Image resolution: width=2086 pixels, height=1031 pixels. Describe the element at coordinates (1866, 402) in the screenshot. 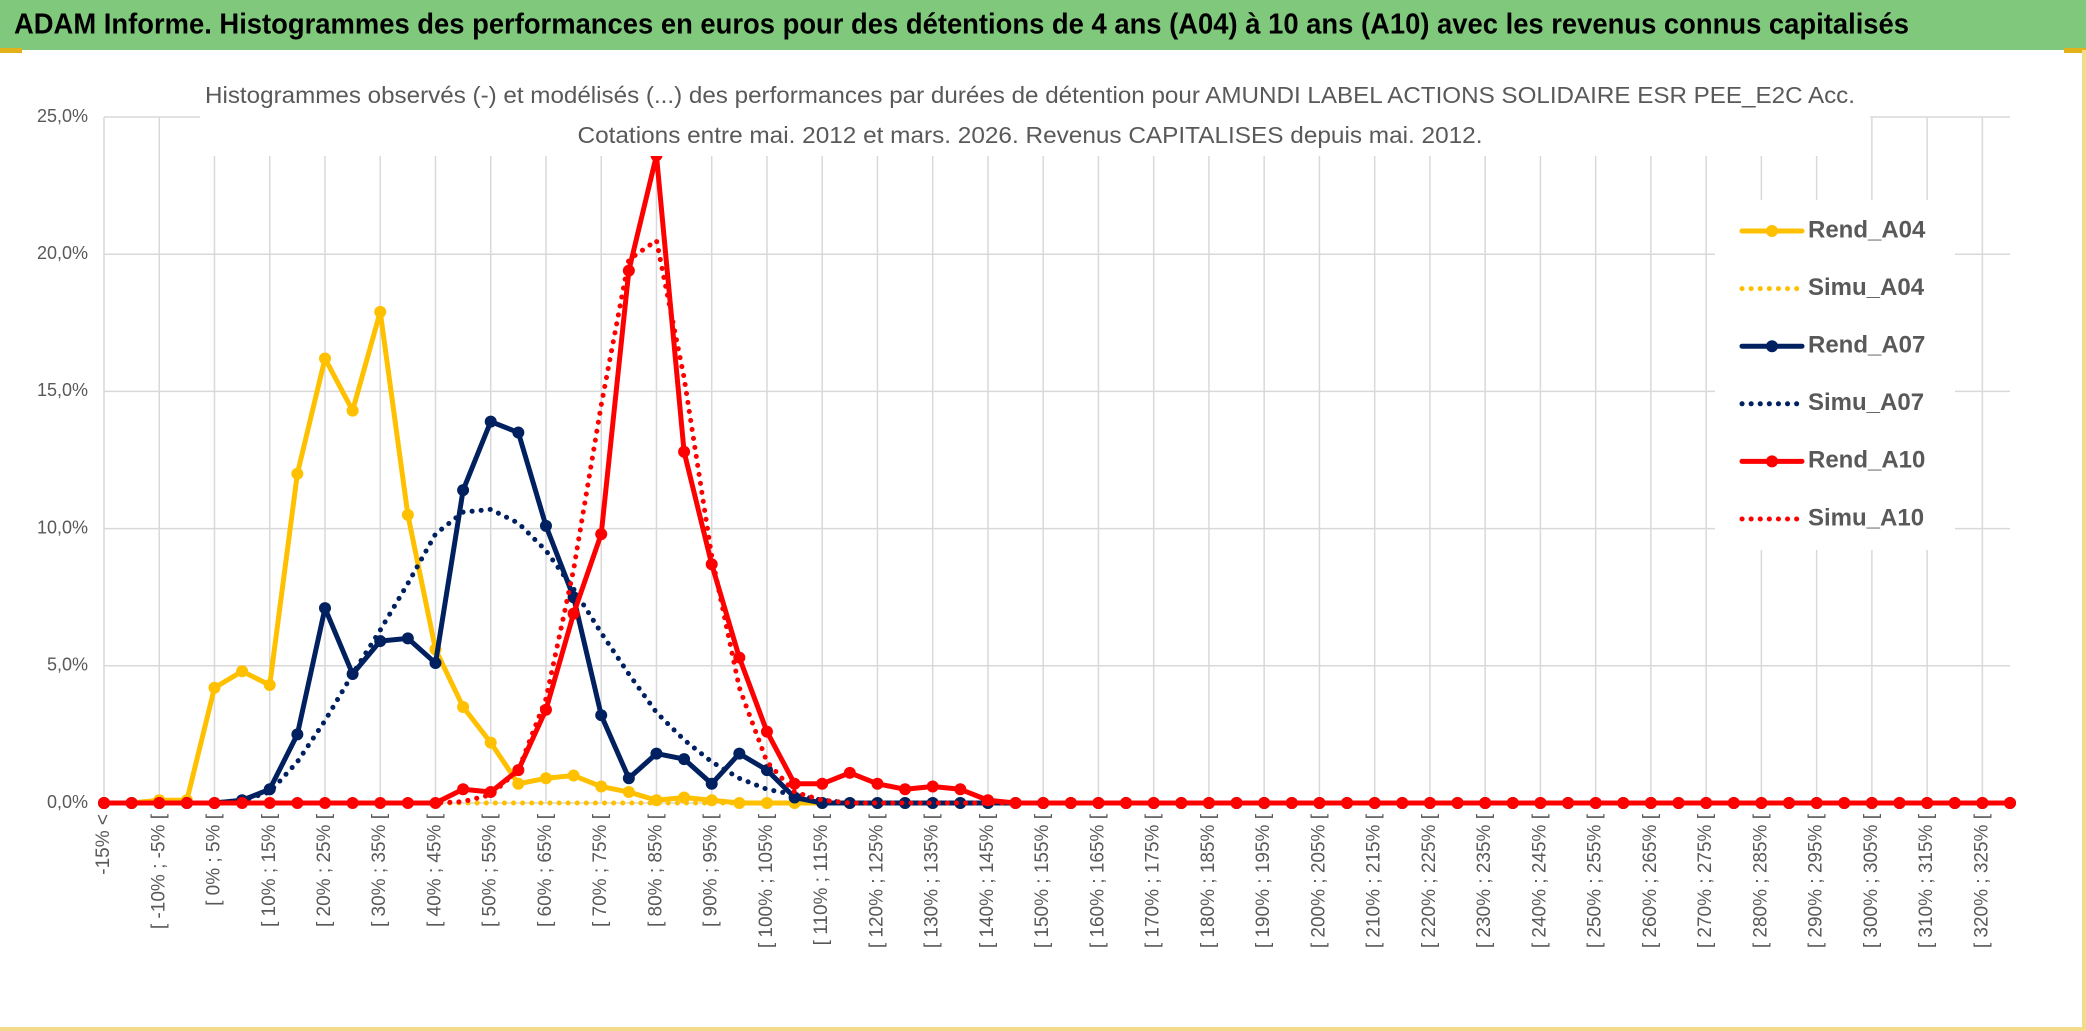

I see `legend-label: Simu_A07` at that location.